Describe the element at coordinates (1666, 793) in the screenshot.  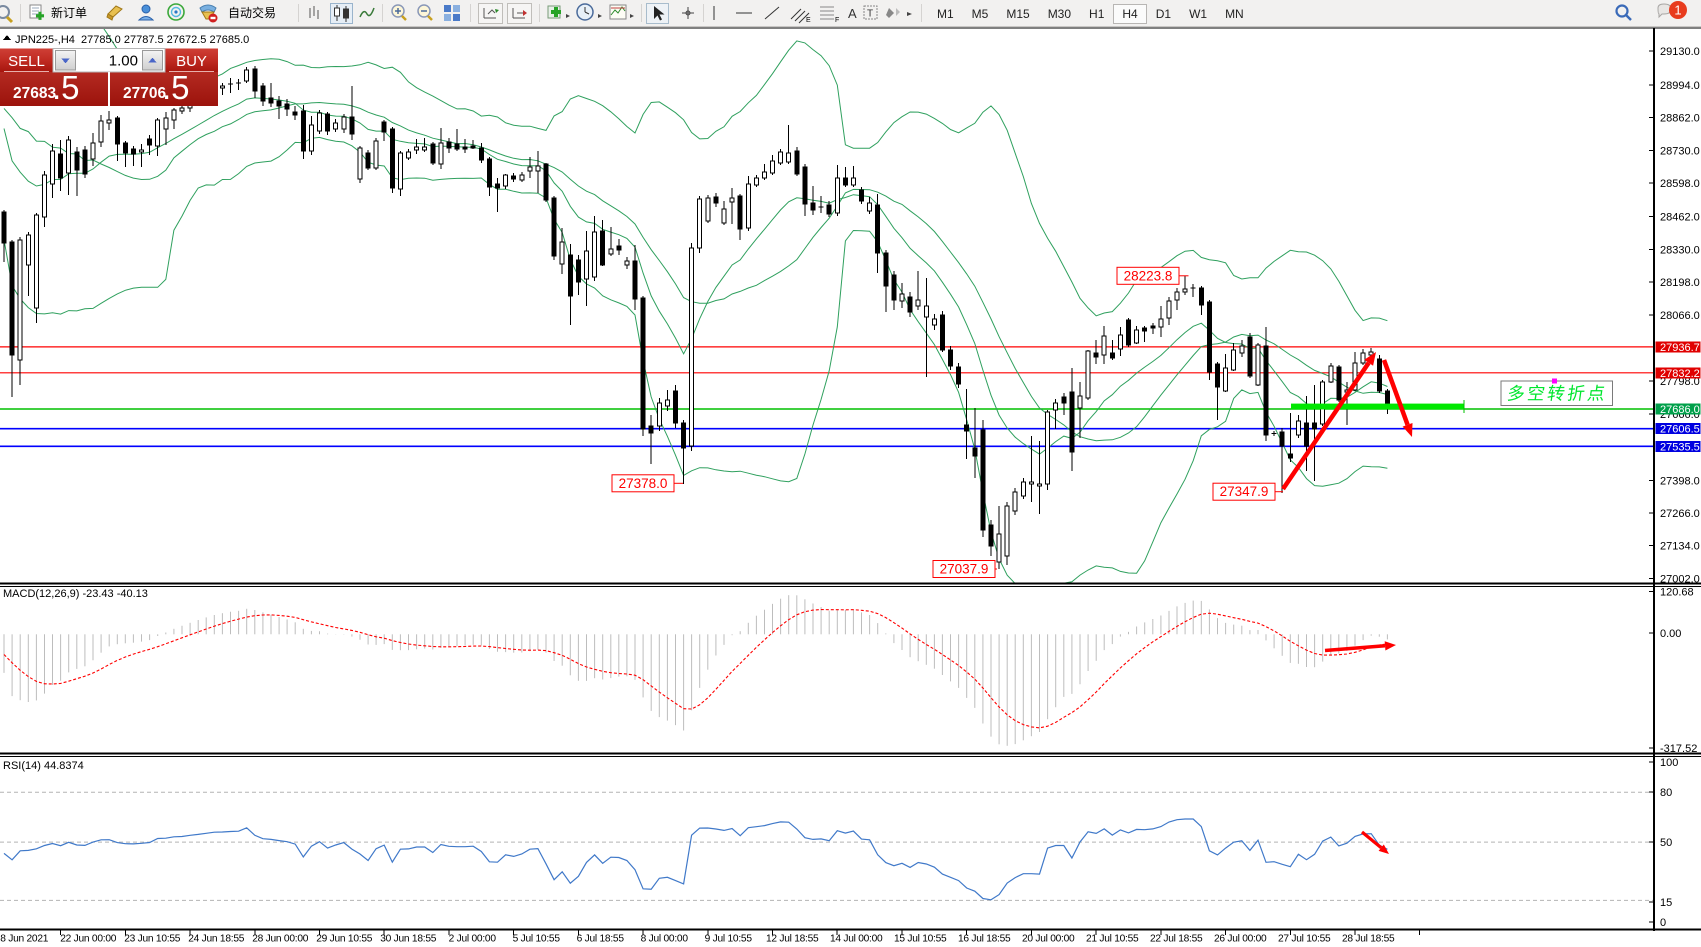
I see `svg-text: 80` at that location.